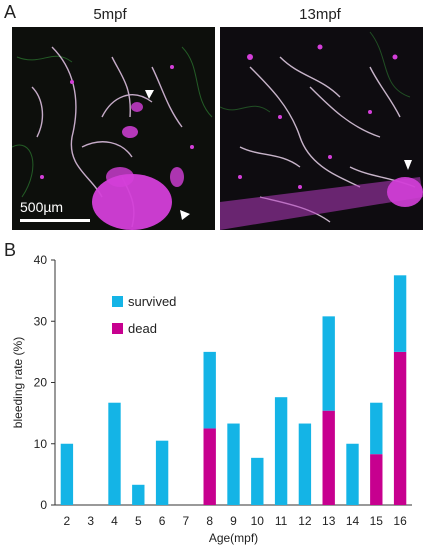 Image resolution: width=426 pixels, height=550 pixels. Describe the element at coordinates (209, 521) in the screenshot. I see `x-tick-label: 8` at that location.